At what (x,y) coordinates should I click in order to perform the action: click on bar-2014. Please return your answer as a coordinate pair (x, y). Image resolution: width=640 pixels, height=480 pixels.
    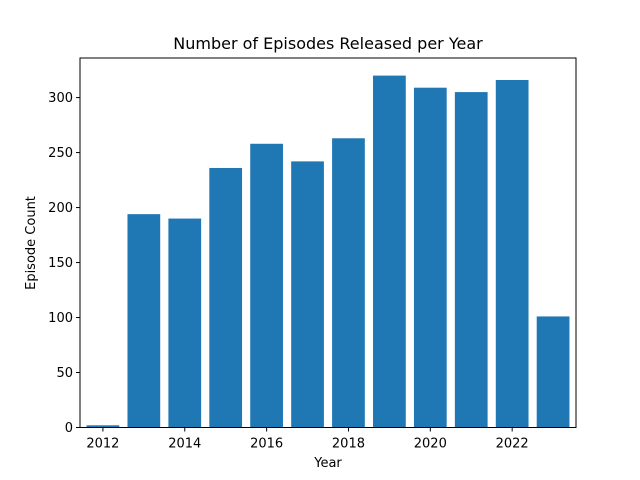
    Looking at the image, I should click on (185, 323).